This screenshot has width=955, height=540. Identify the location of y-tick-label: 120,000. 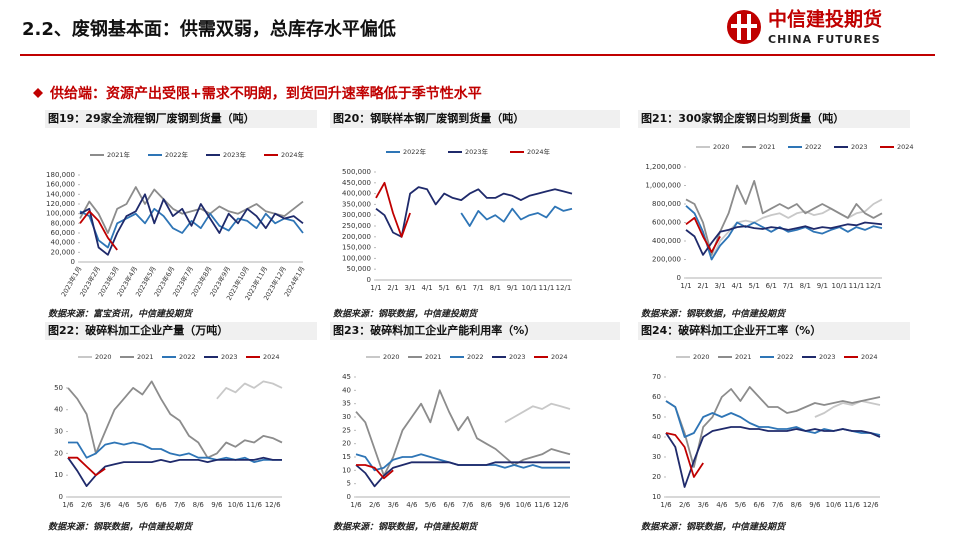
(60, 204).